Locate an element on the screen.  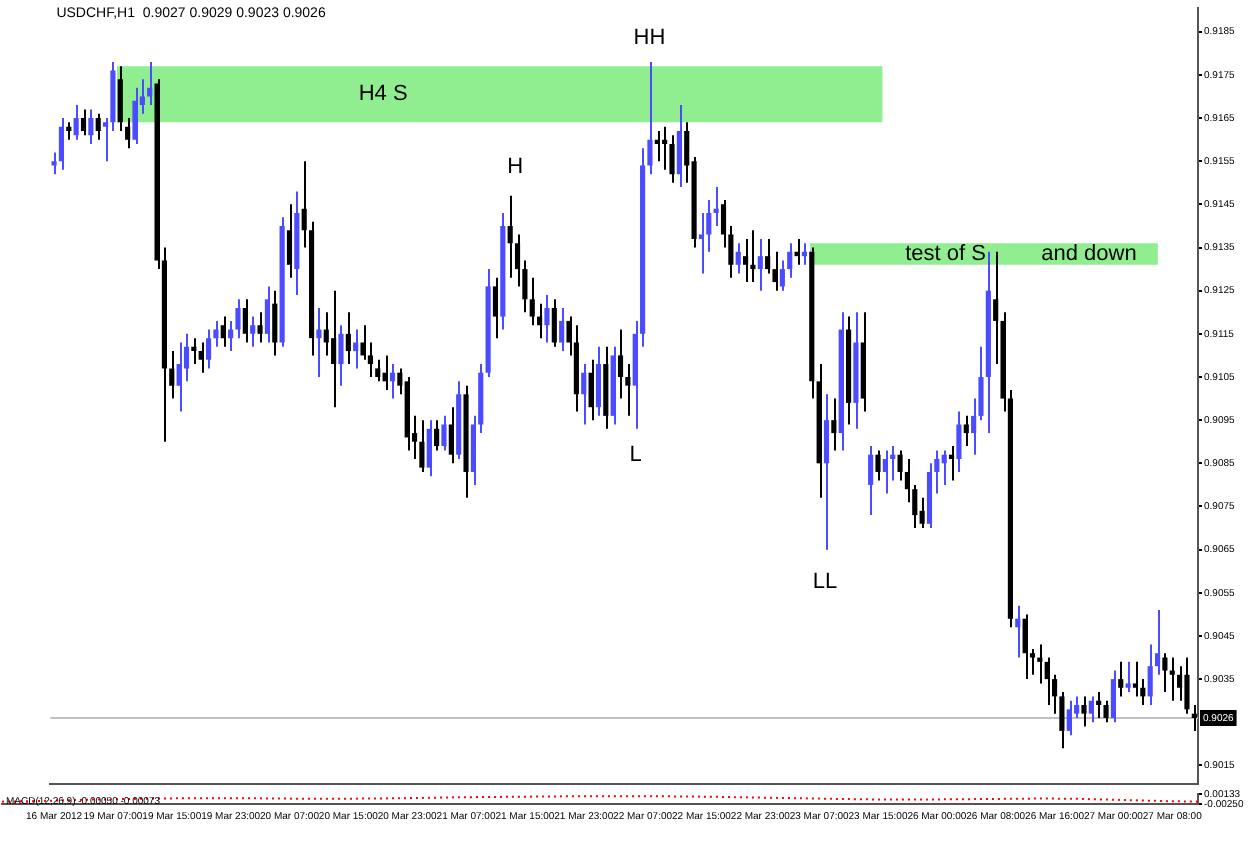
annotation: LL is located at coordinates (825, 582).